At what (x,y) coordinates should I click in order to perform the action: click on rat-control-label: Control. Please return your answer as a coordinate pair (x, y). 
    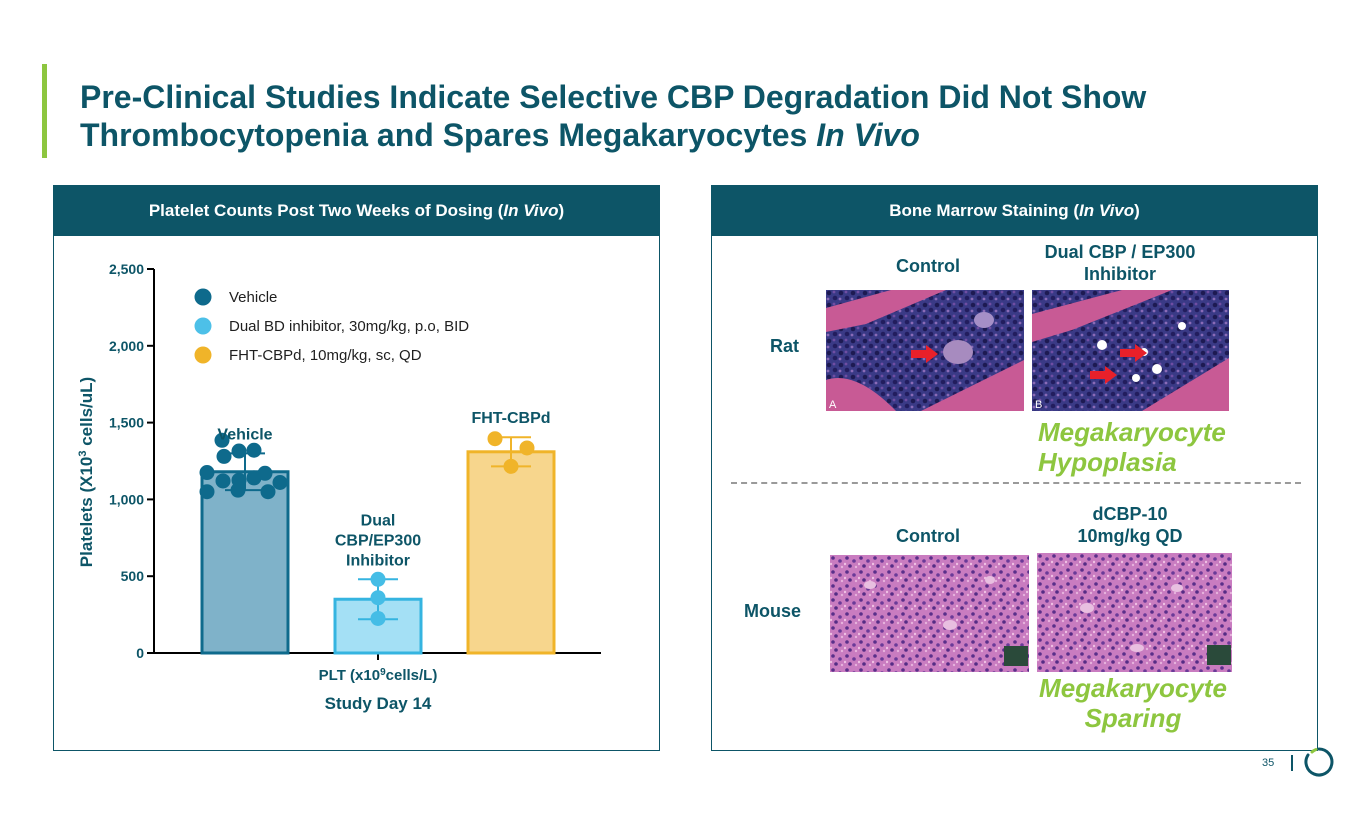
    Looking at the image, I should click on (928, 266).